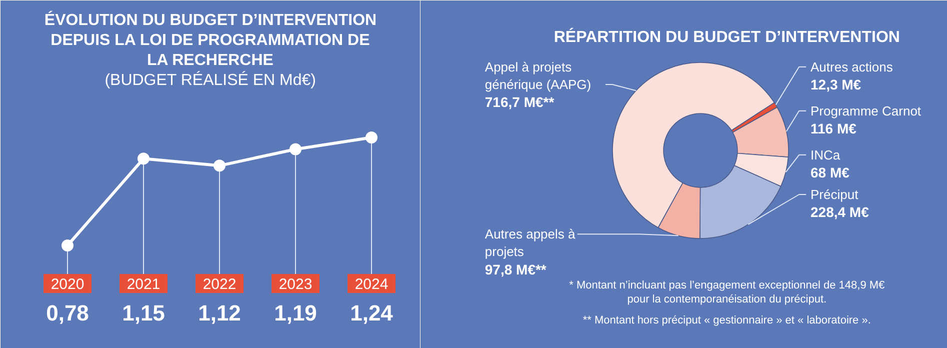 This screenshot has height=348, width=947. What do you see at coordinates (67, 313) in the screenshot?
I see `data-label: 0,78` at bounding box center [67, 313].